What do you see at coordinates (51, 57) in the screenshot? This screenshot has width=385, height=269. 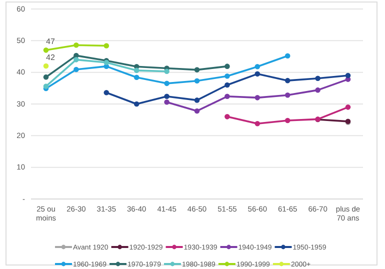 I see `data-label: 42` at bounding box center [51, 57].